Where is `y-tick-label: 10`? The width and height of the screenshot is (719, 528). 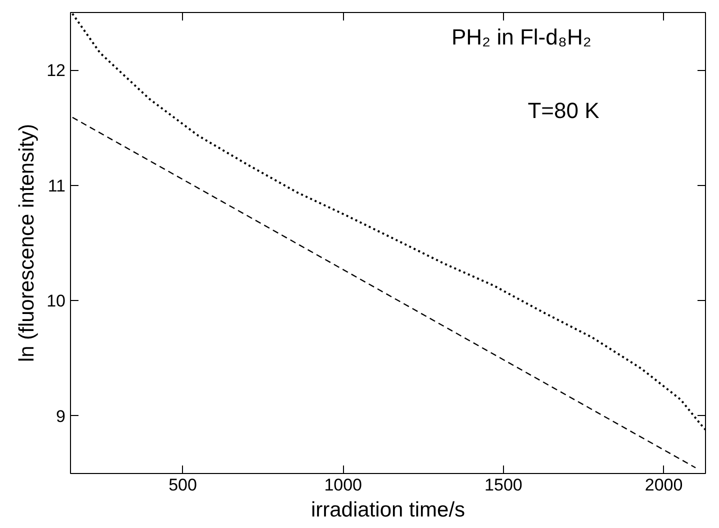
y-tick-label: 10 is located at coordinates (56, 301).